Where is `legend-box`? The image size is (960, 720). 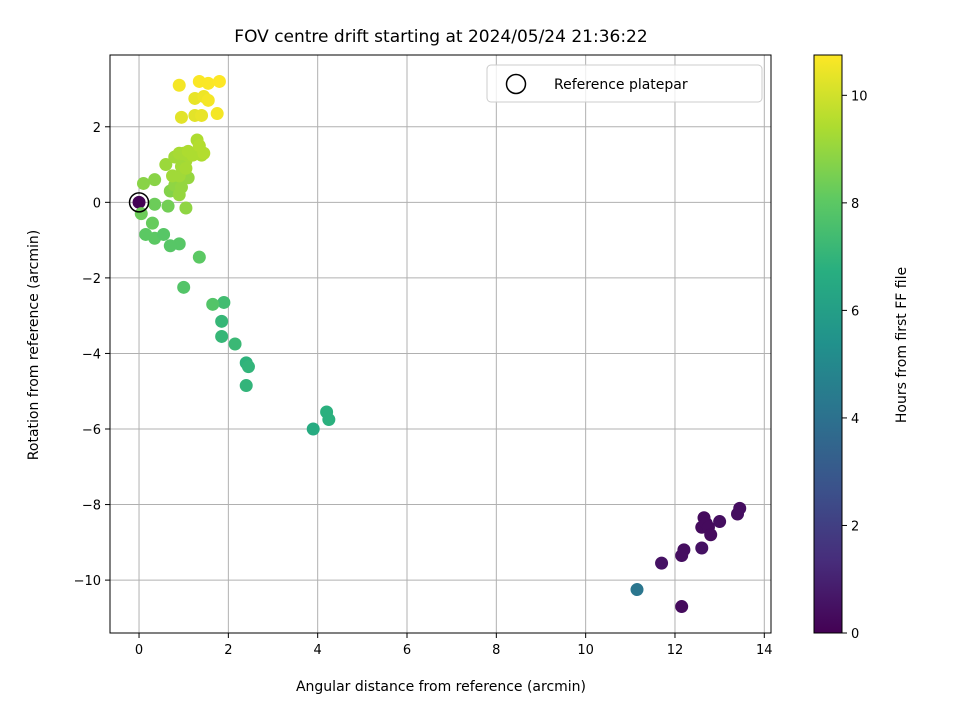
legend-box is located at coordinates (624, 83).